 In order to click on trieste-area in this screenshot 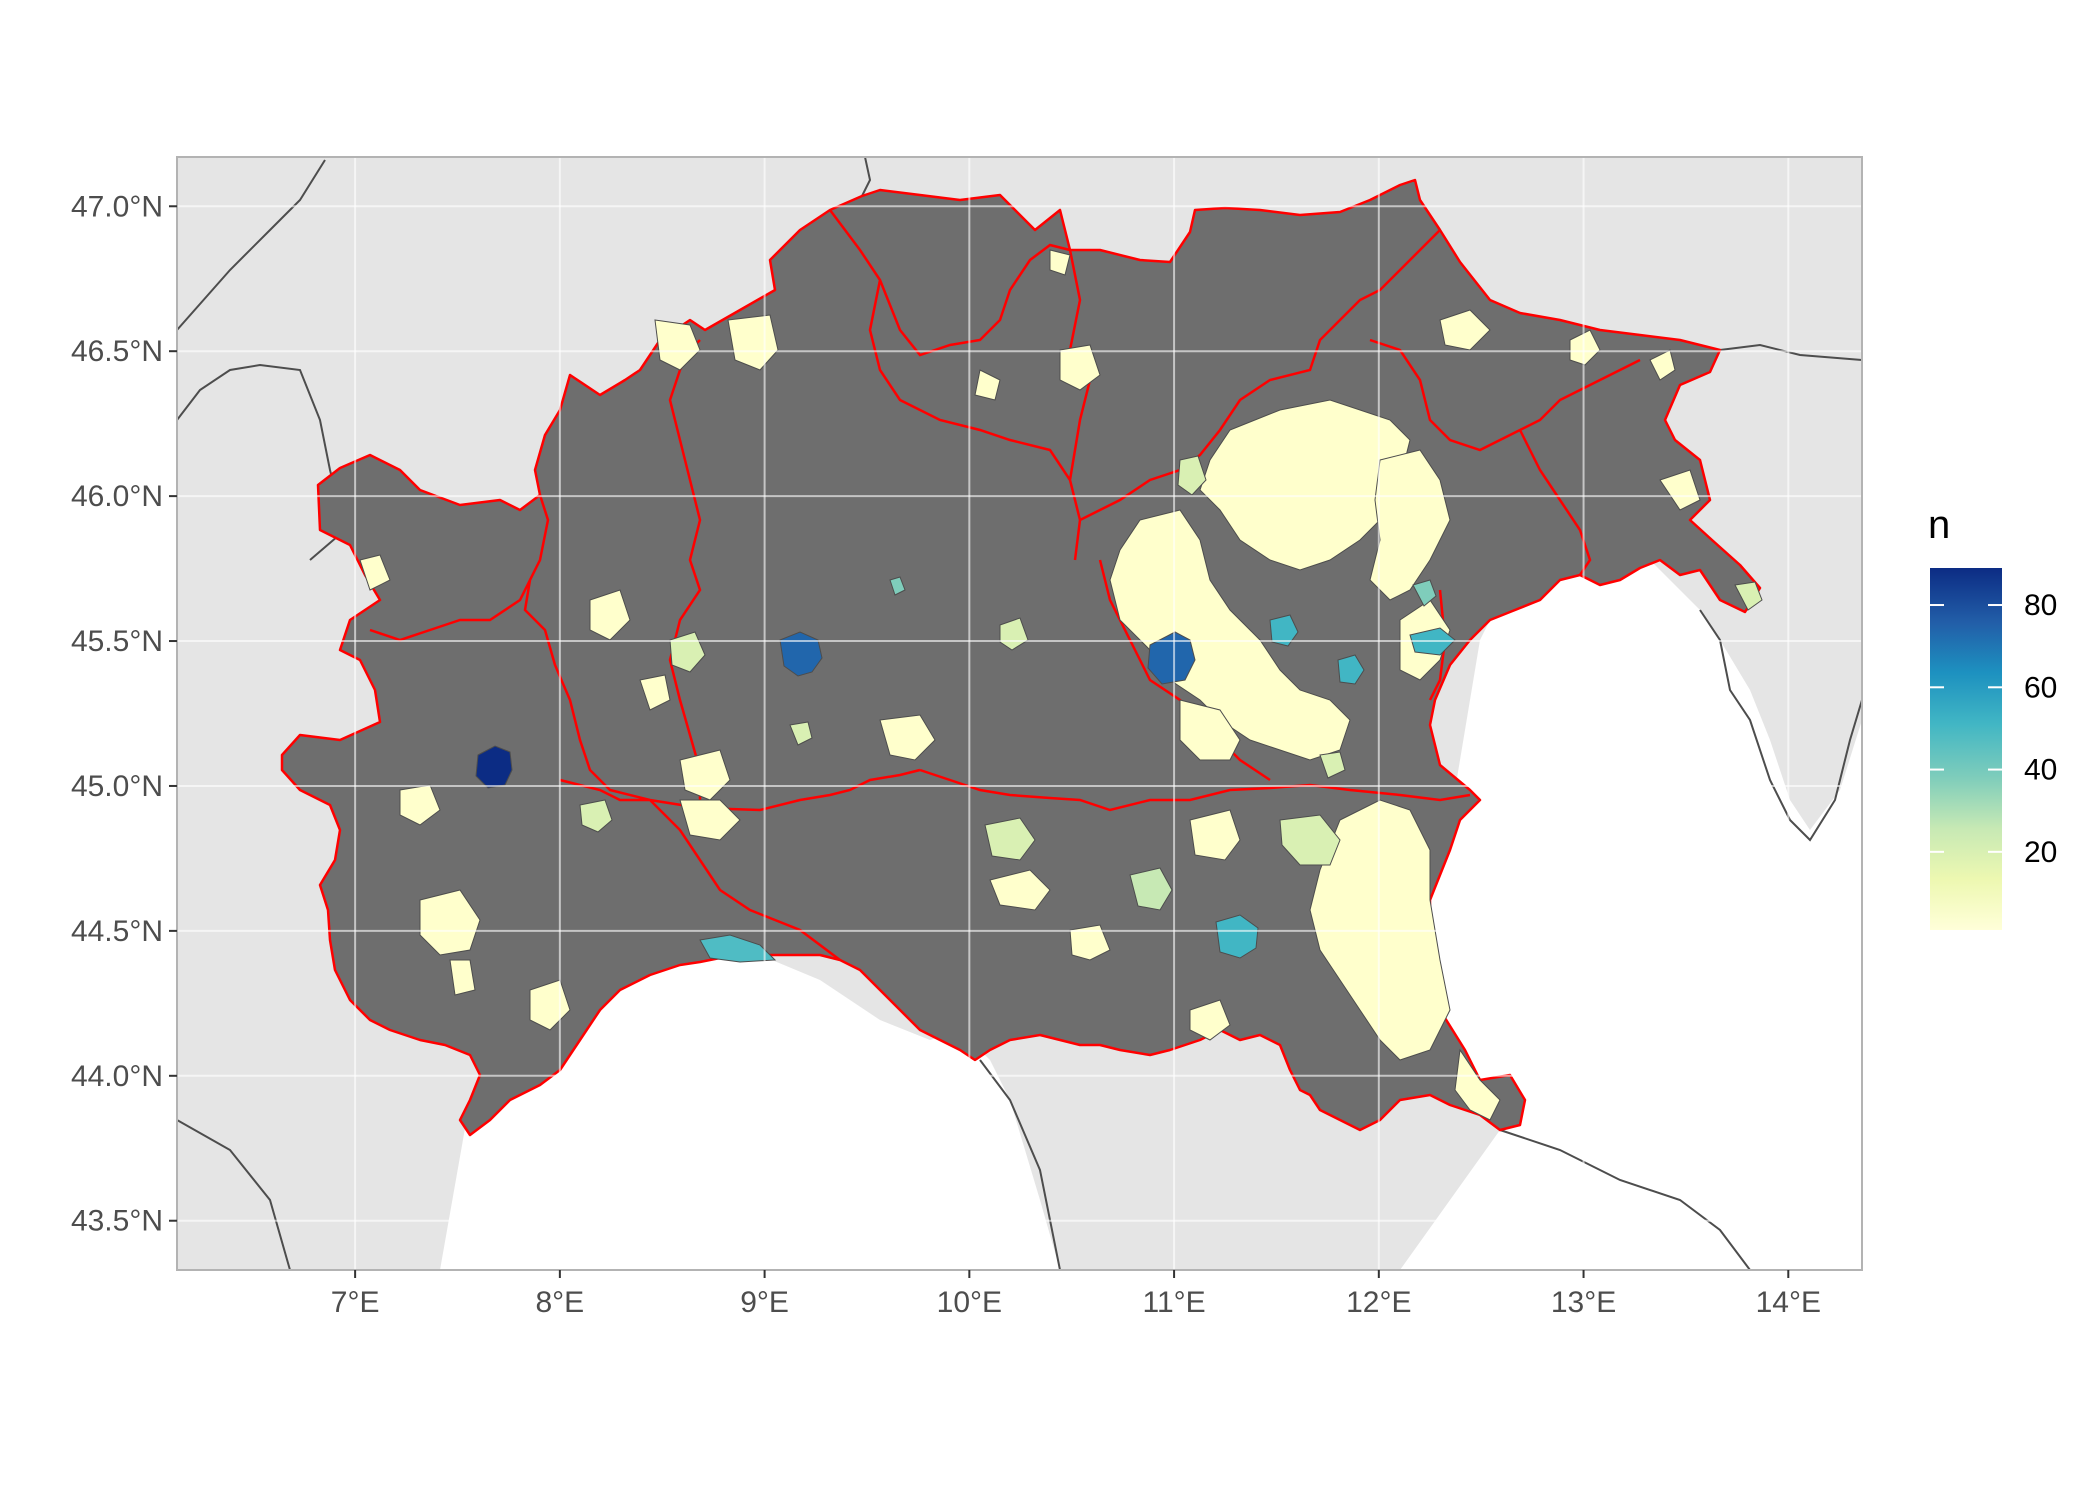, I will do `click(1748, 596)`.